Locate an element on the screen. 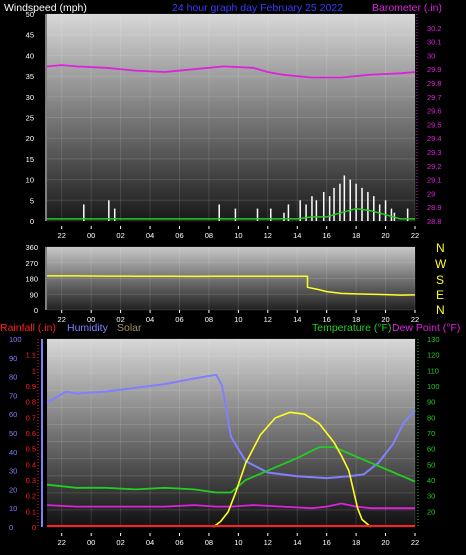  barometer-axis-label: Barometer (.in) is located at coordinates (407, 8).